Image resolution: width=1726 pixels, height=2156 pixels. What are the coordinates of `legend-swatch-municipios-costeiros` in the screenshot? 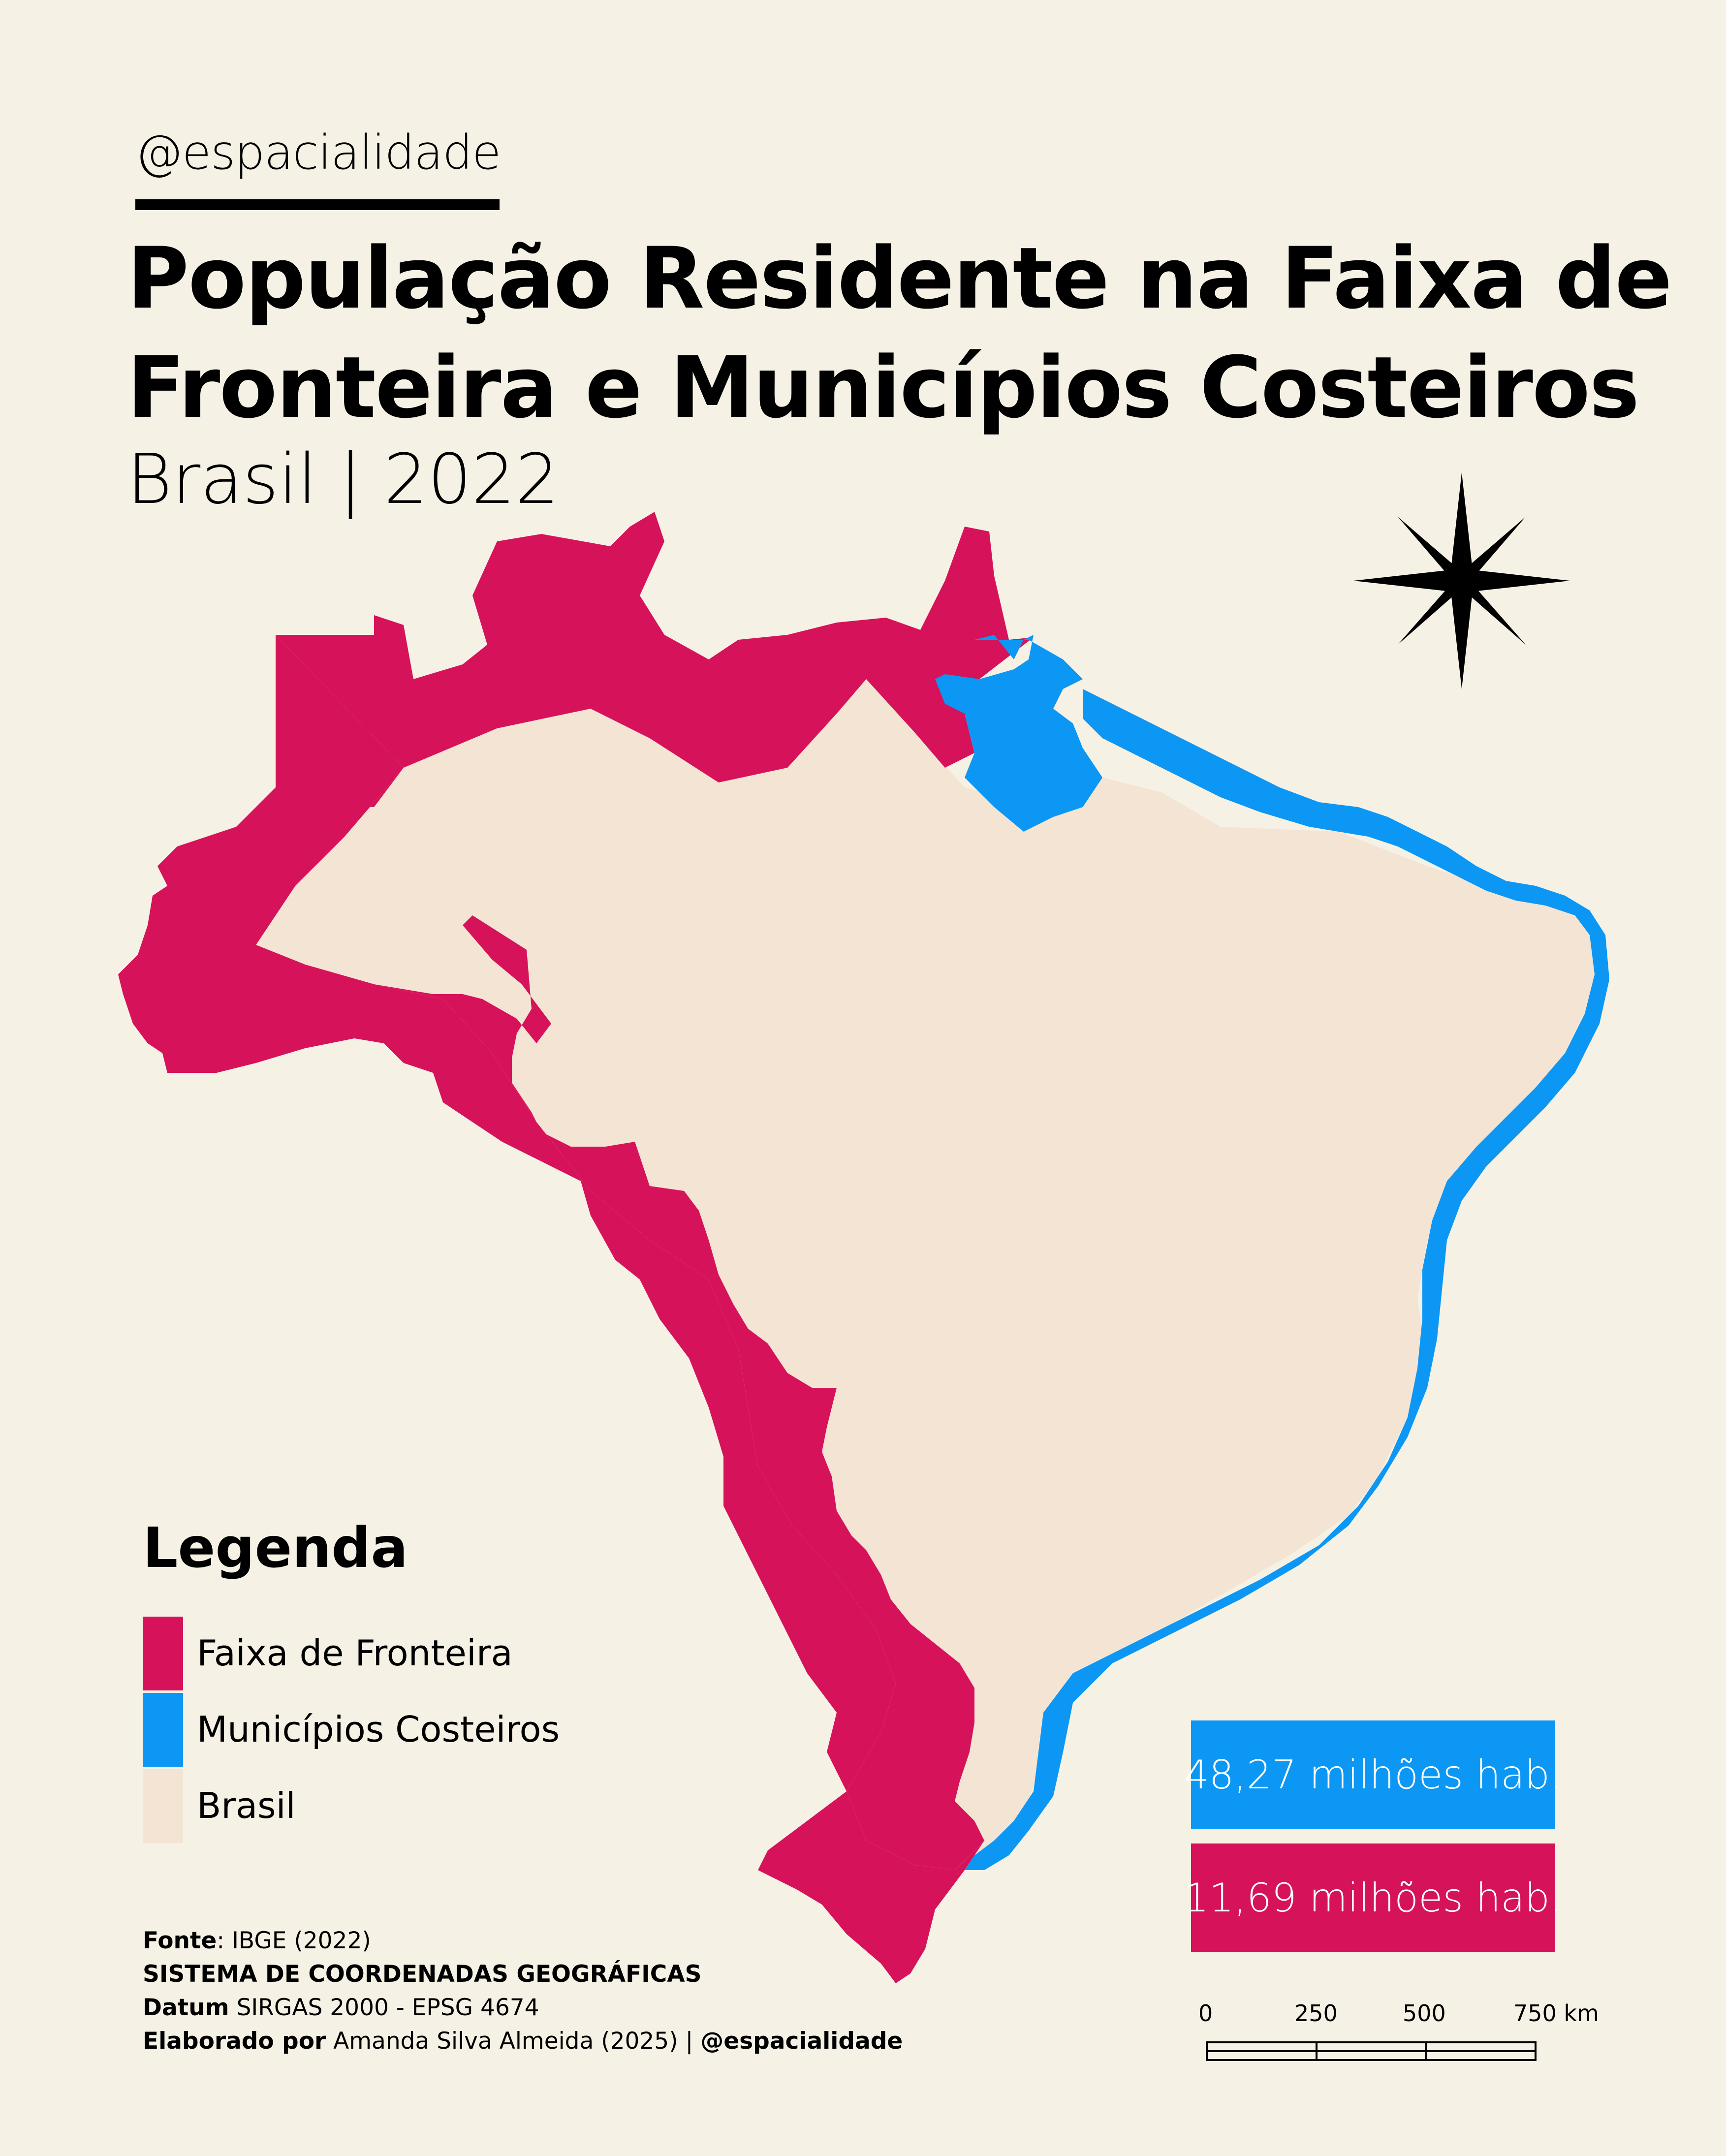 It's located at (163, 1730).